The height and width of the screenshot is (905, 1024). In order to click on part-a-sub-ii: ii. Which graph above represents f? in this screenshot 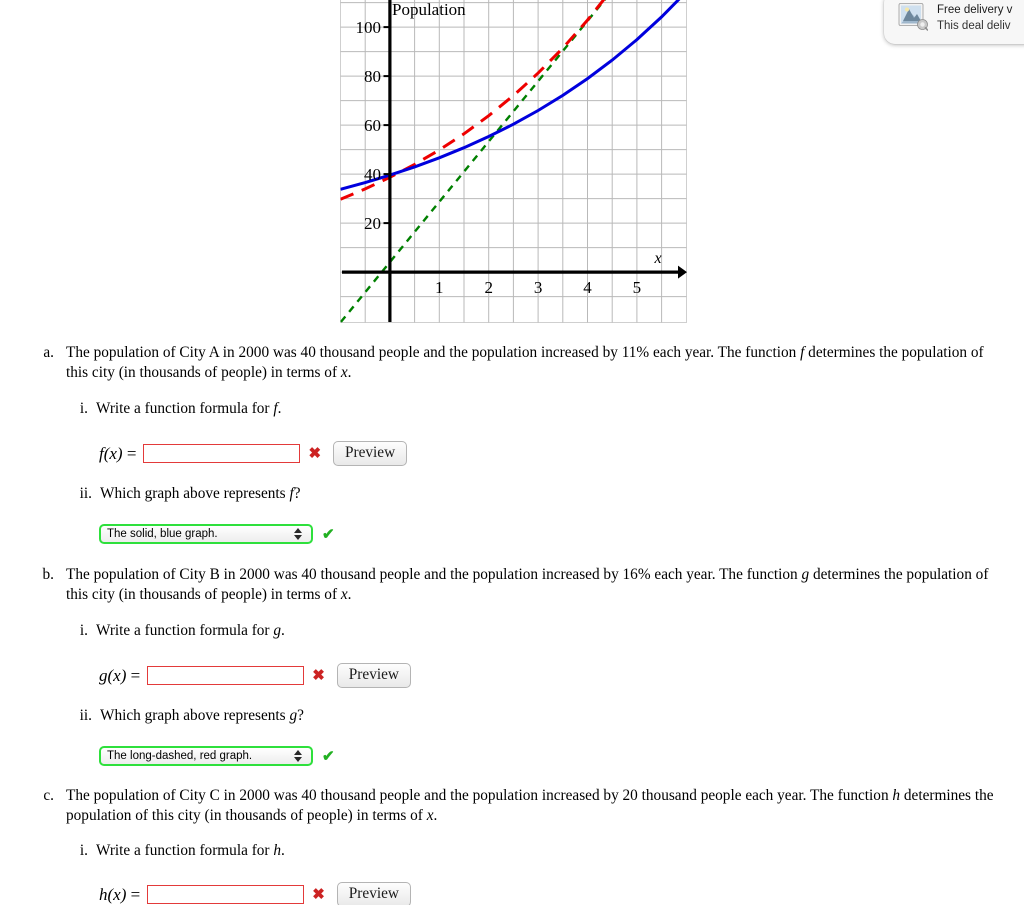, I will do `click(187, 494)`.